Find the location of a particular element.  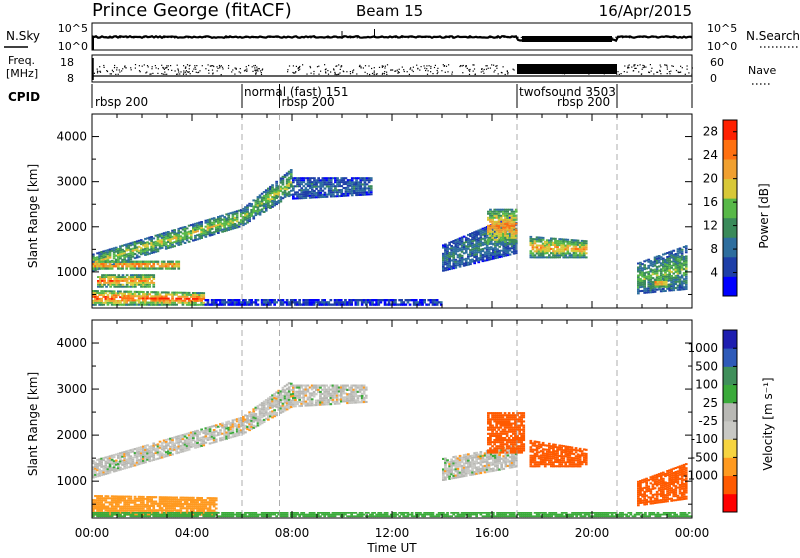

freq-tick-top: 18 is located at coordinates (67, 62).